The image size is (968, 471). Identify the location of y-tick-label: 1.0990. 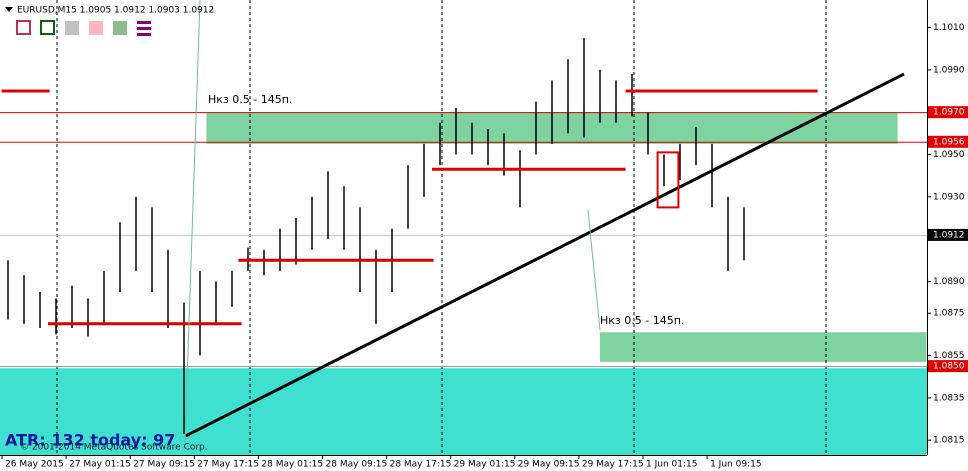
(949, 70).